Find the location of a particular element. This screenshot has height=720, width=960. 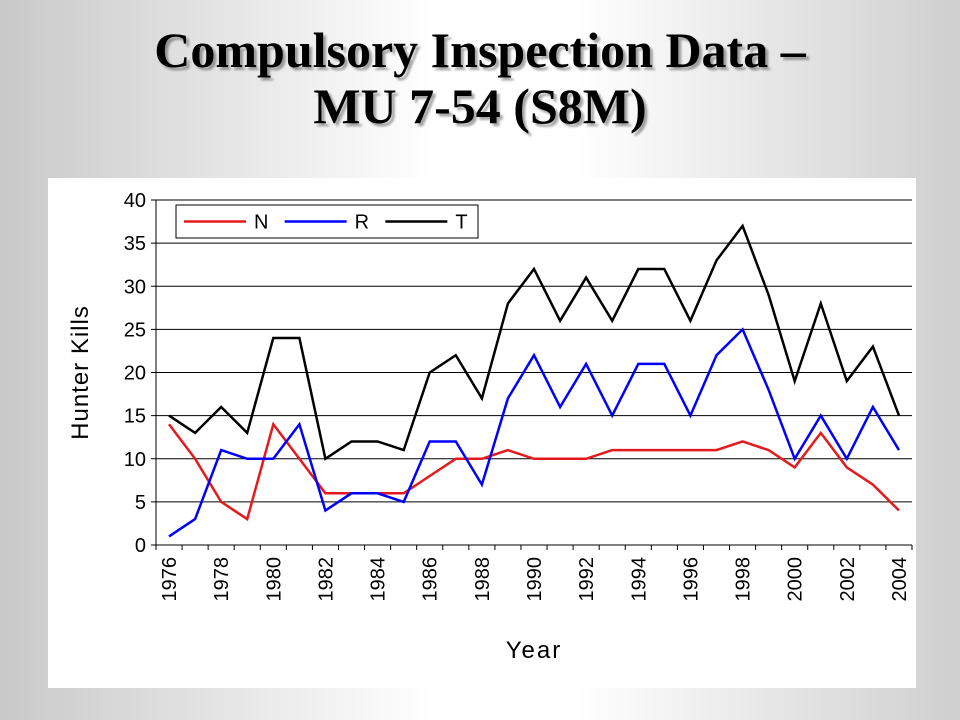

y-tick-label: 10 is located at coordinates (135, 460).